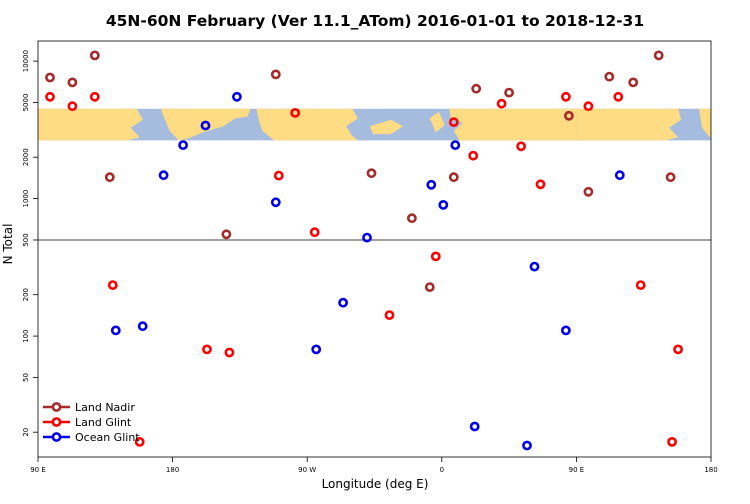 The image size is (750, 504). Describe the element at coordinates (107, 437) in the screenshot. I see `legend-label: Ocean Glint` at that location.